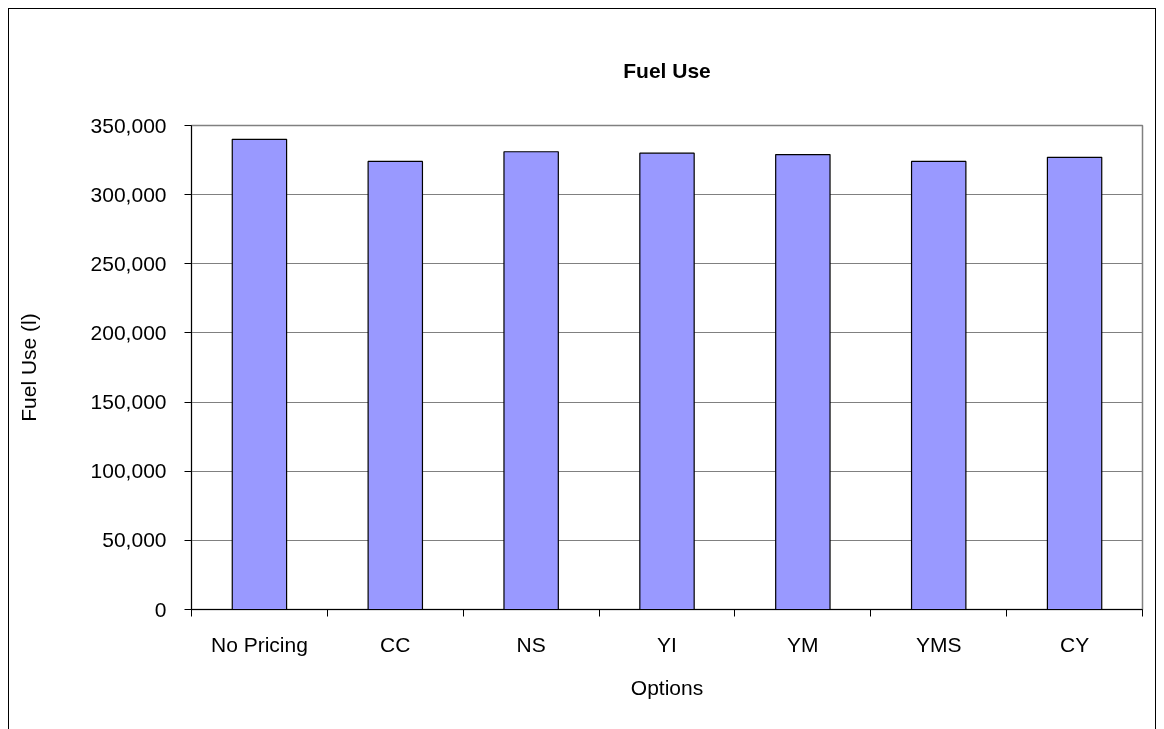  Describe the element at coordinates (667, 687) in the screenshot. I see `x-axis-title: Options` at that location.